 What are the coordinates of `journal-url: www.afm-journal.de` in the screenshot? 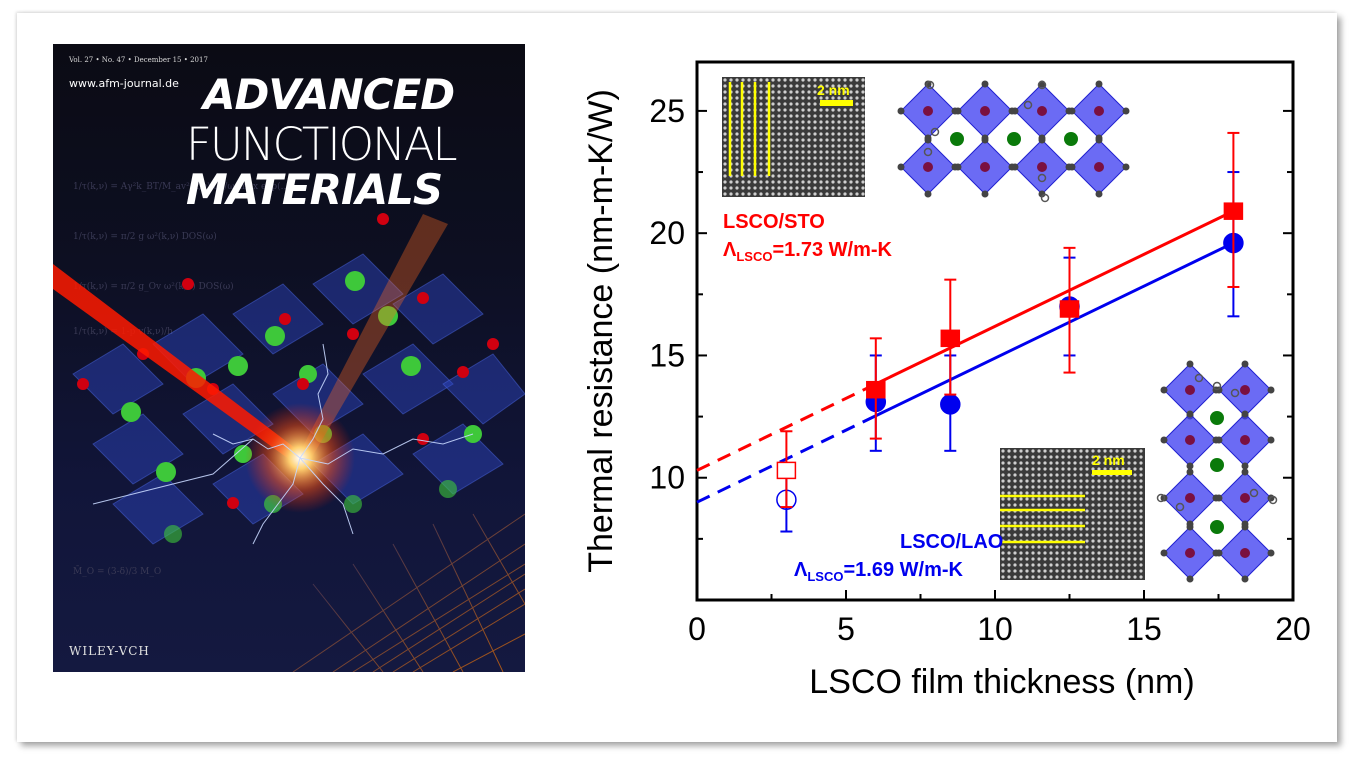 It's located at (124, 83).